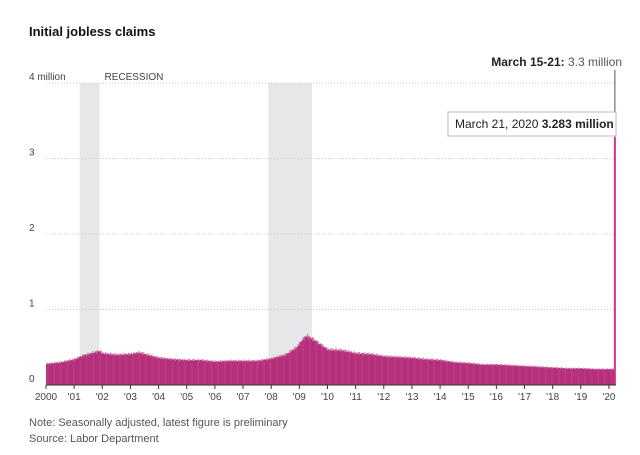 This screenshot has width=640, height=455. I want to click on y-tick-label-4: 0, so click(32, 379).